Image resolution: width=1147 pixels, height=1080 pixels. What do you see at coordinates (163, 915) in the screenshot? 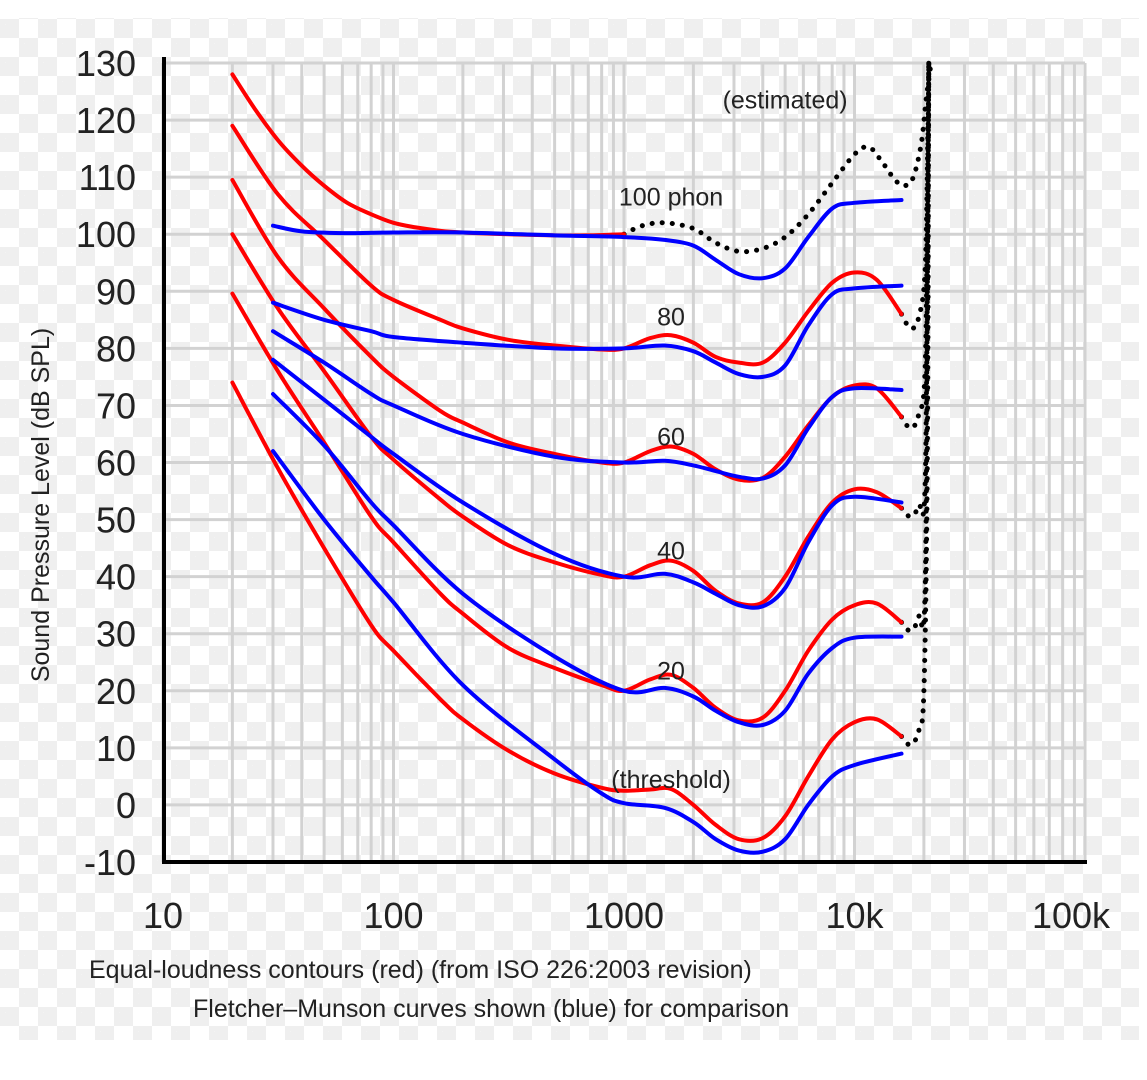
I see `x-tick-label: 10` at bounding box center [163, 915].